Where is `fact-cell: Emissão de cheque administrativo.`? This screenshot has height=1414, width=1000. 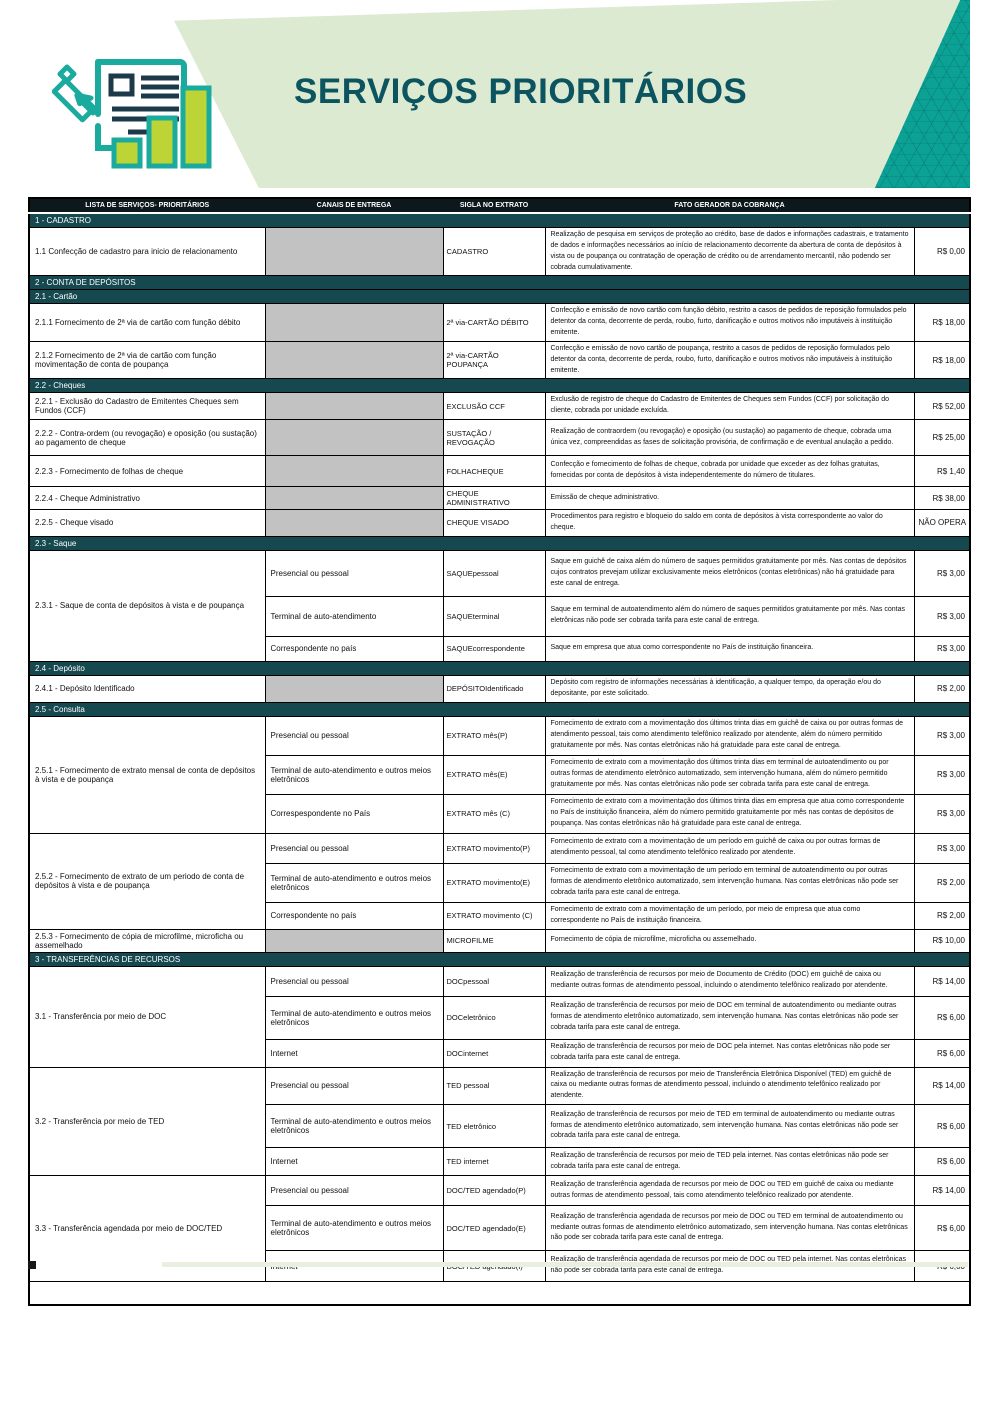
fact-cell: Emissão de cheque administrativo. is located at coordinates (729, 498).